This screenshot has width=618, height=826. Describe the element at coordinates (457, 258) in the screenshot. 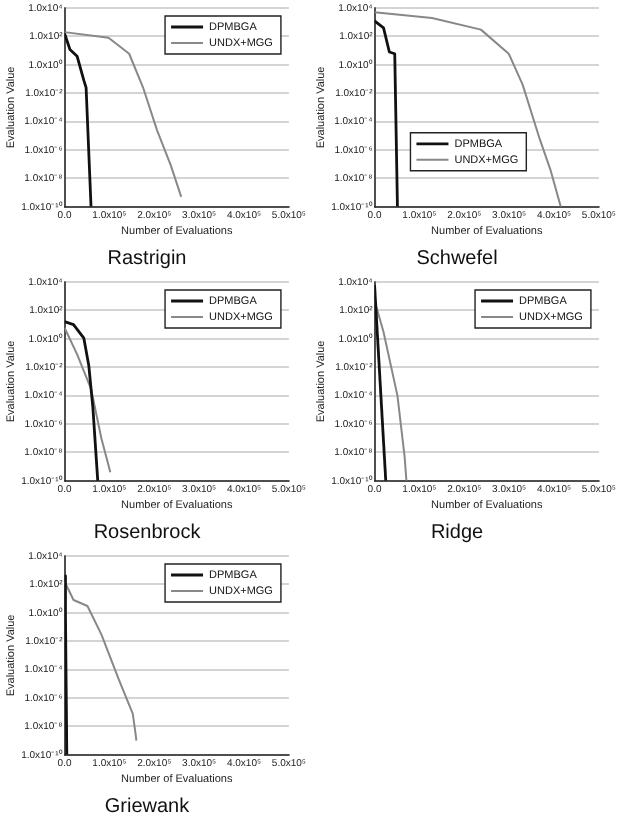

I see `text: Schwefel` at that location.